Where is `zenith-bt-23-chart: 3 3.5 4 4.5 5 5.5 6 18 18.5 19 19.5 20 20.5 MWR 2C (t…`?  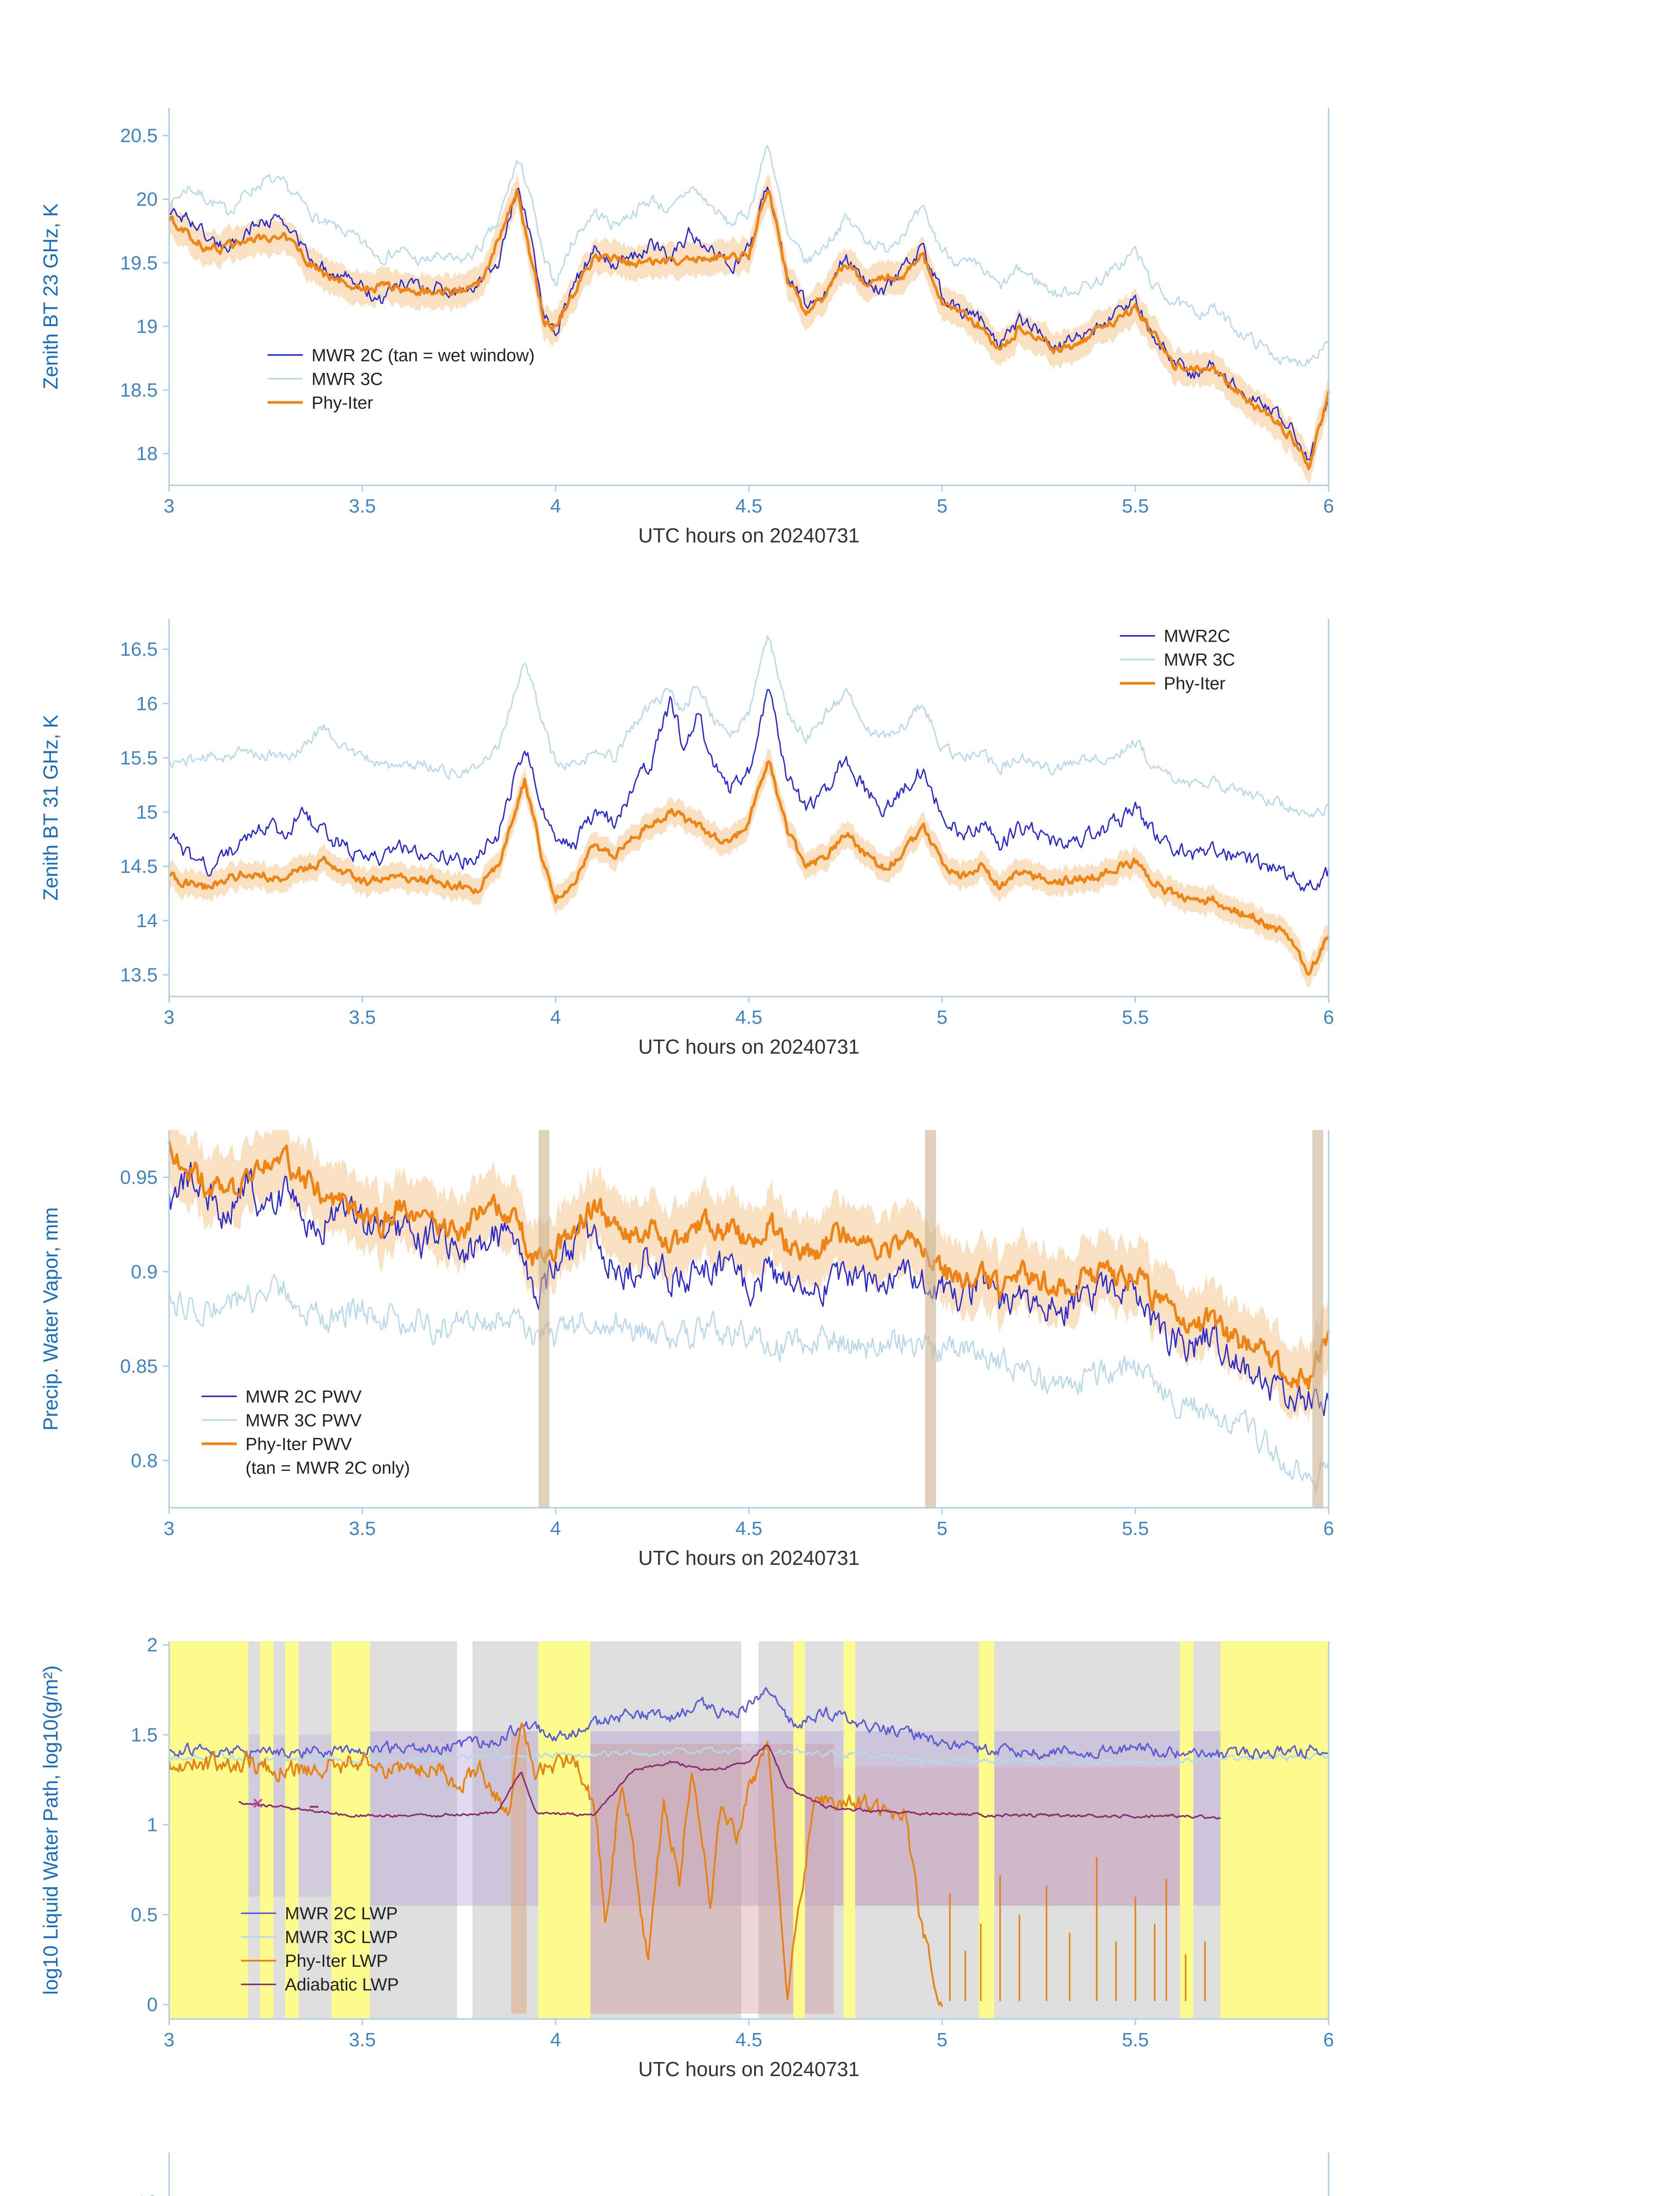
zenith-bt-23-chart: 3 3.5 4 4.5 5 5.5 6 18 18.5 19 19.5 20 20.5 MWR 2C (t… is located at coordinates (727, 312).